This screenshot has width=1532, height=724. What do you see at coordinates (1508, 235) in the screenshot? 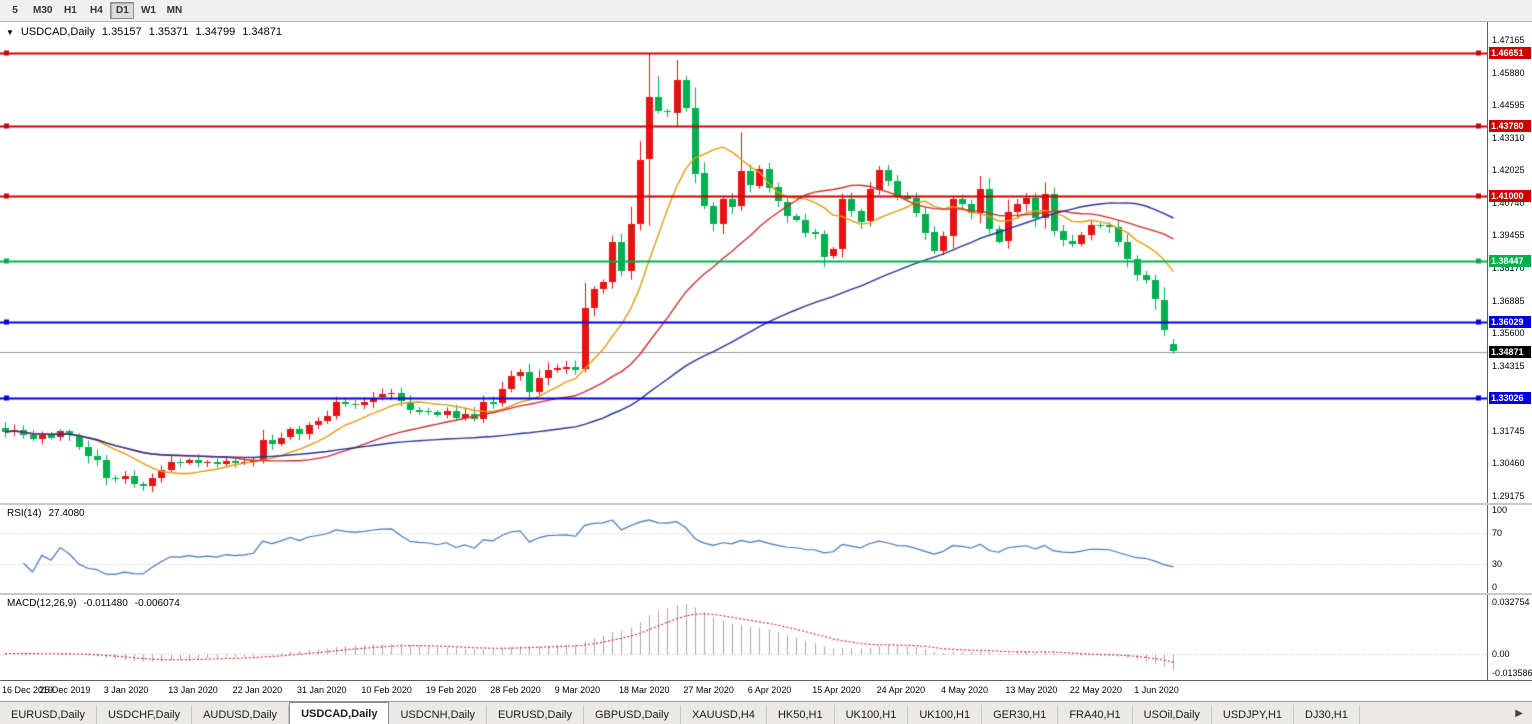
I see `price-tick-label: 1.39455` at bounding box center [1508, 235].